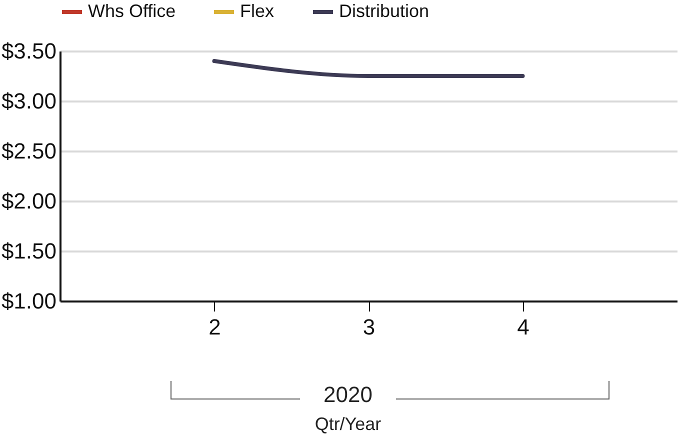 The image size is (696, 438). I want to click on legend-label: Flex, so click(257, 11).